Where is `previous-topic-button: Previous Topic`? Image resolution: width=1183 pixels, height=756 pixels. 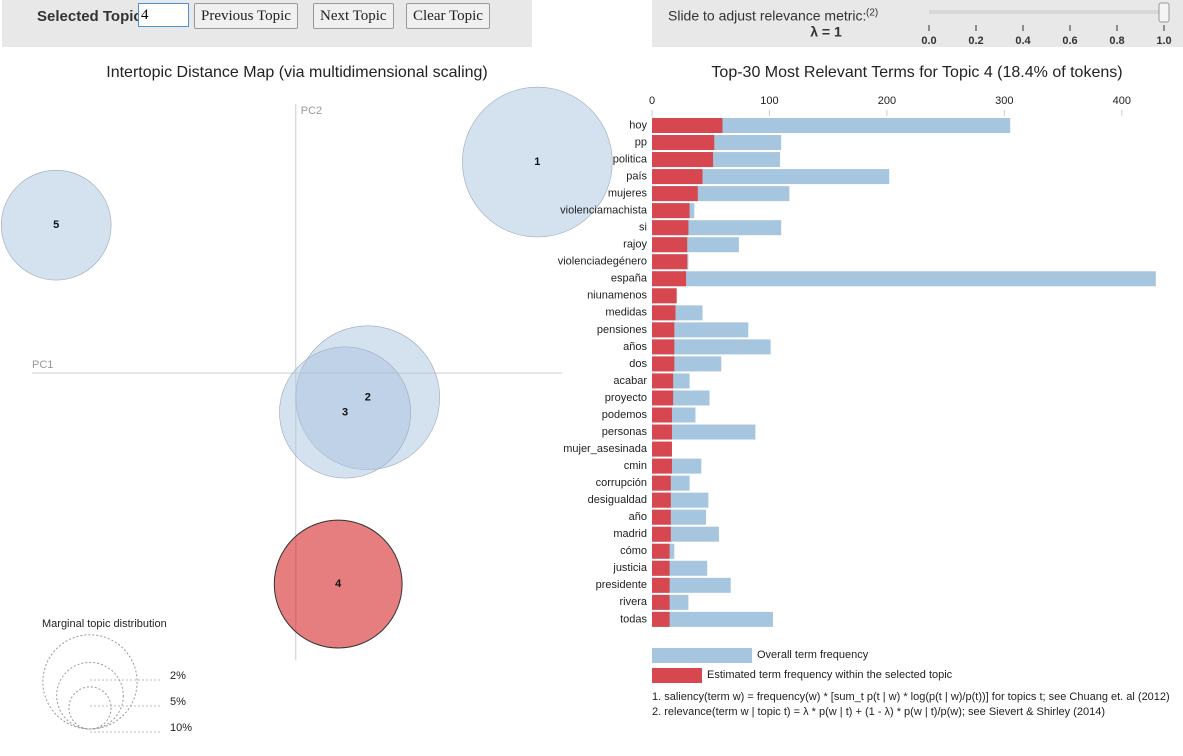 previous-topic-button: Previous Topic is located at coordinates (246, 16).